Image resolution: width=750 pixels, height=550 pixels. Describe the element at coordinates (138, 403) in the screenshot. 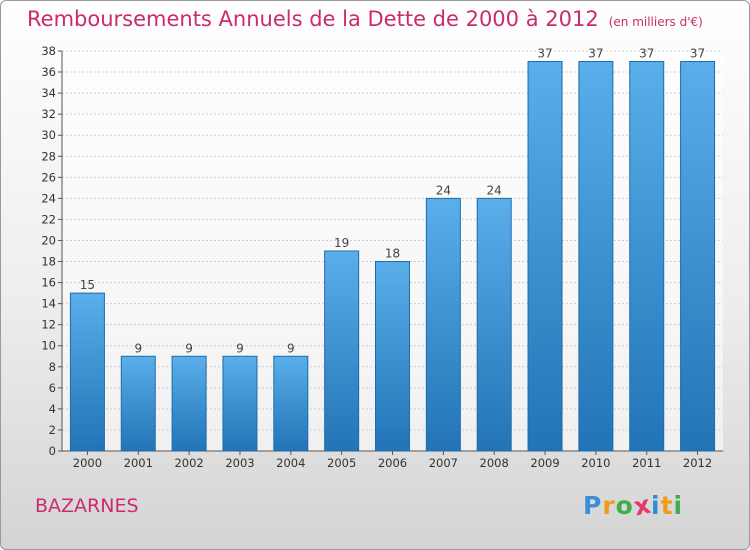

I see `bar-2001` at that location.